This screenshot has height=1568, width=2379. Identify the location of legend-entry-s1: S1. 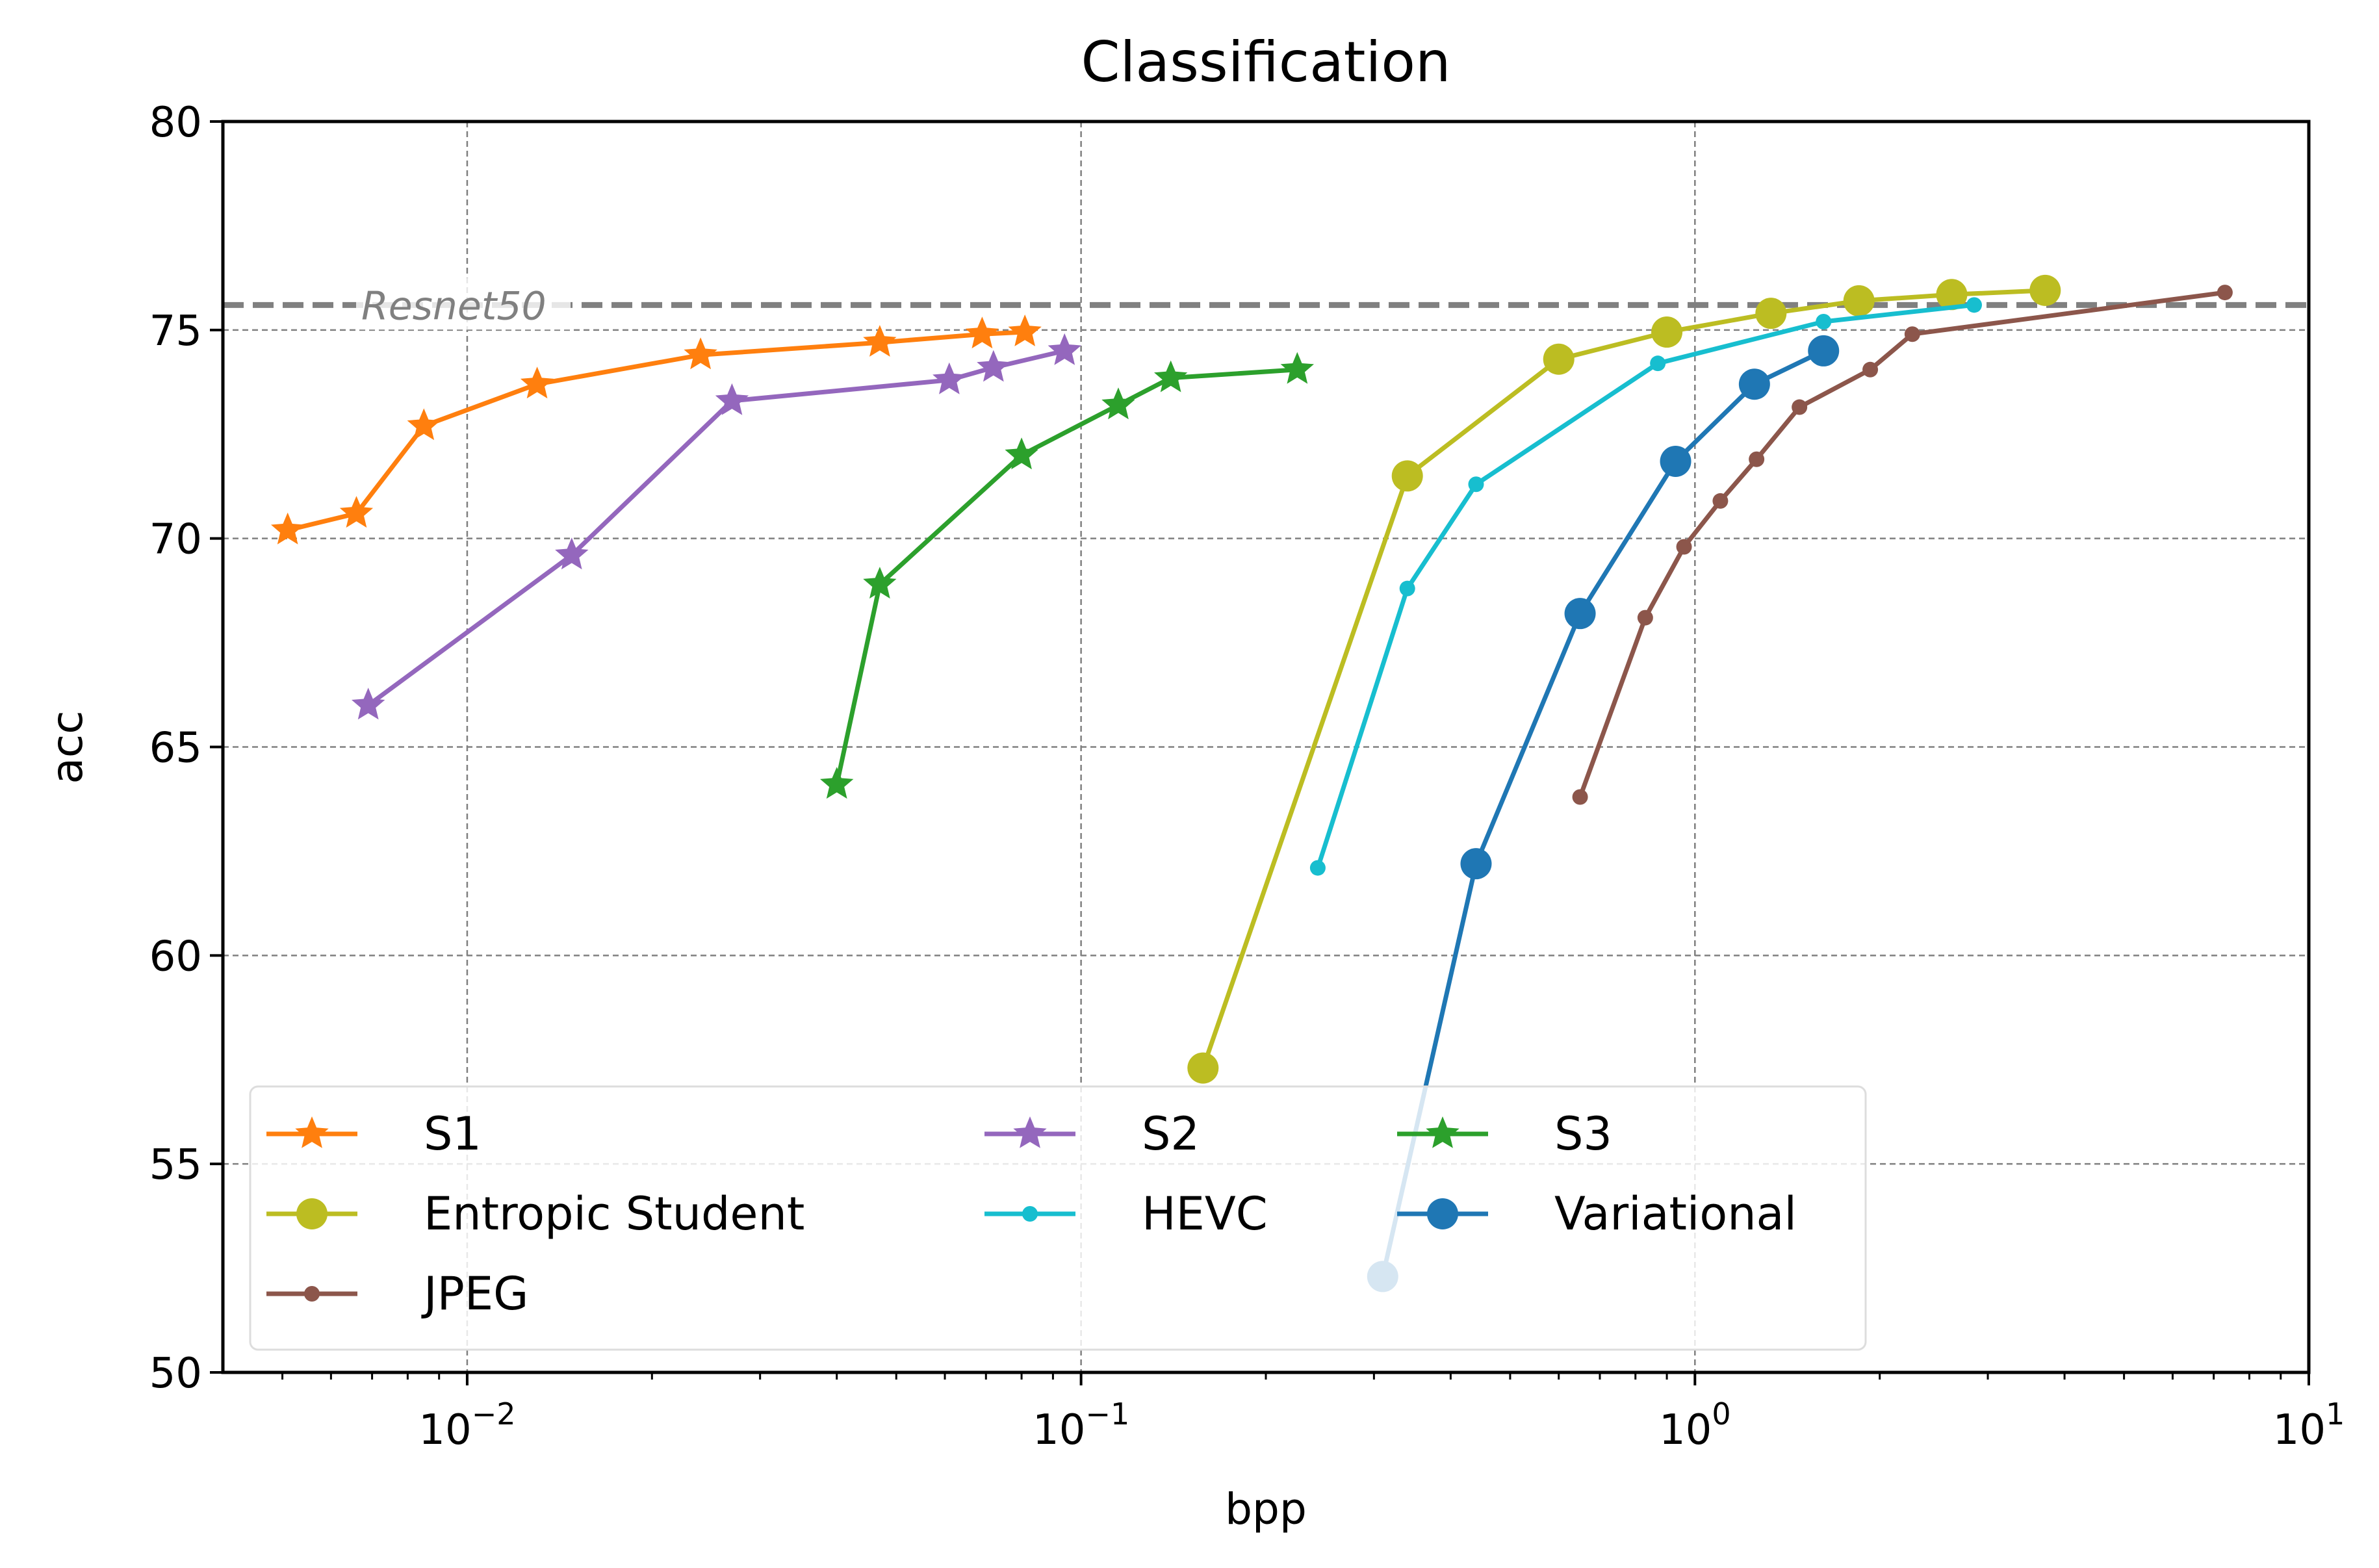
(374, 1134).